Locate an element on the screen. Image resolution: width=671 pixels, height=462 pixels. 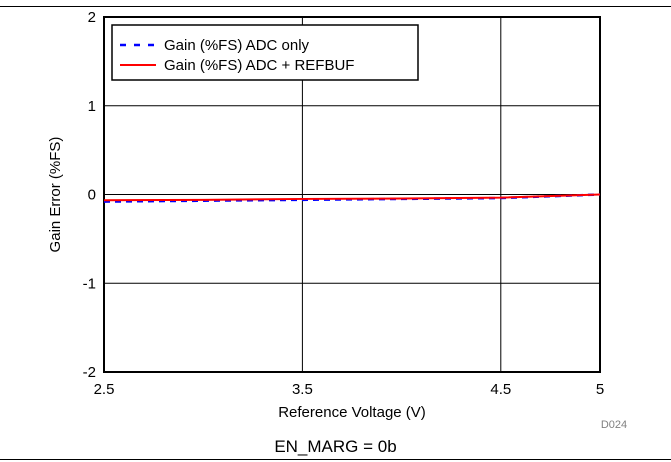
y-tick-label-3: 1 is located at coordinates (92, 106).